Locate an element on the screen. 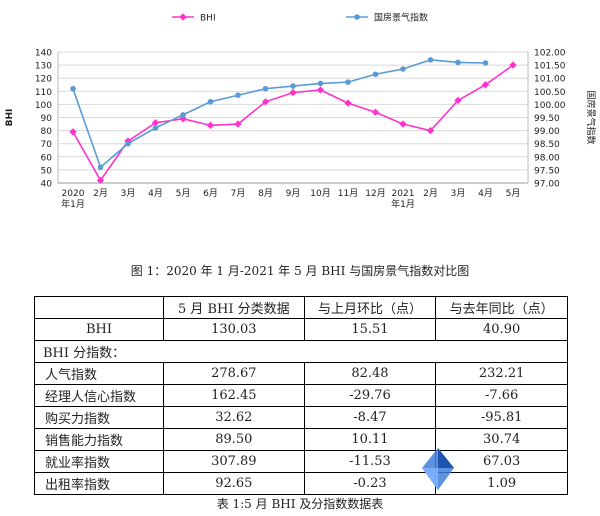 The height and width of the screenshot is (516, 600). cell-value: 278.67 is located at coordinates (234, 373).